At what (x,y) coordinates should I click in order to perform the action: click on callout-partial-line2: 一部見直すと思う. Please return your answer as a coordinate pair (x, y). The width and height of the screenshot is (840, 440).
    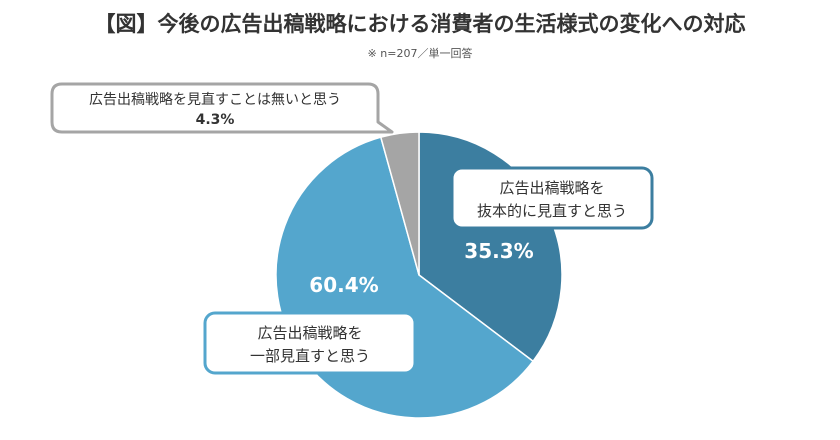
    Looking at the image, I should click on (310, 356).